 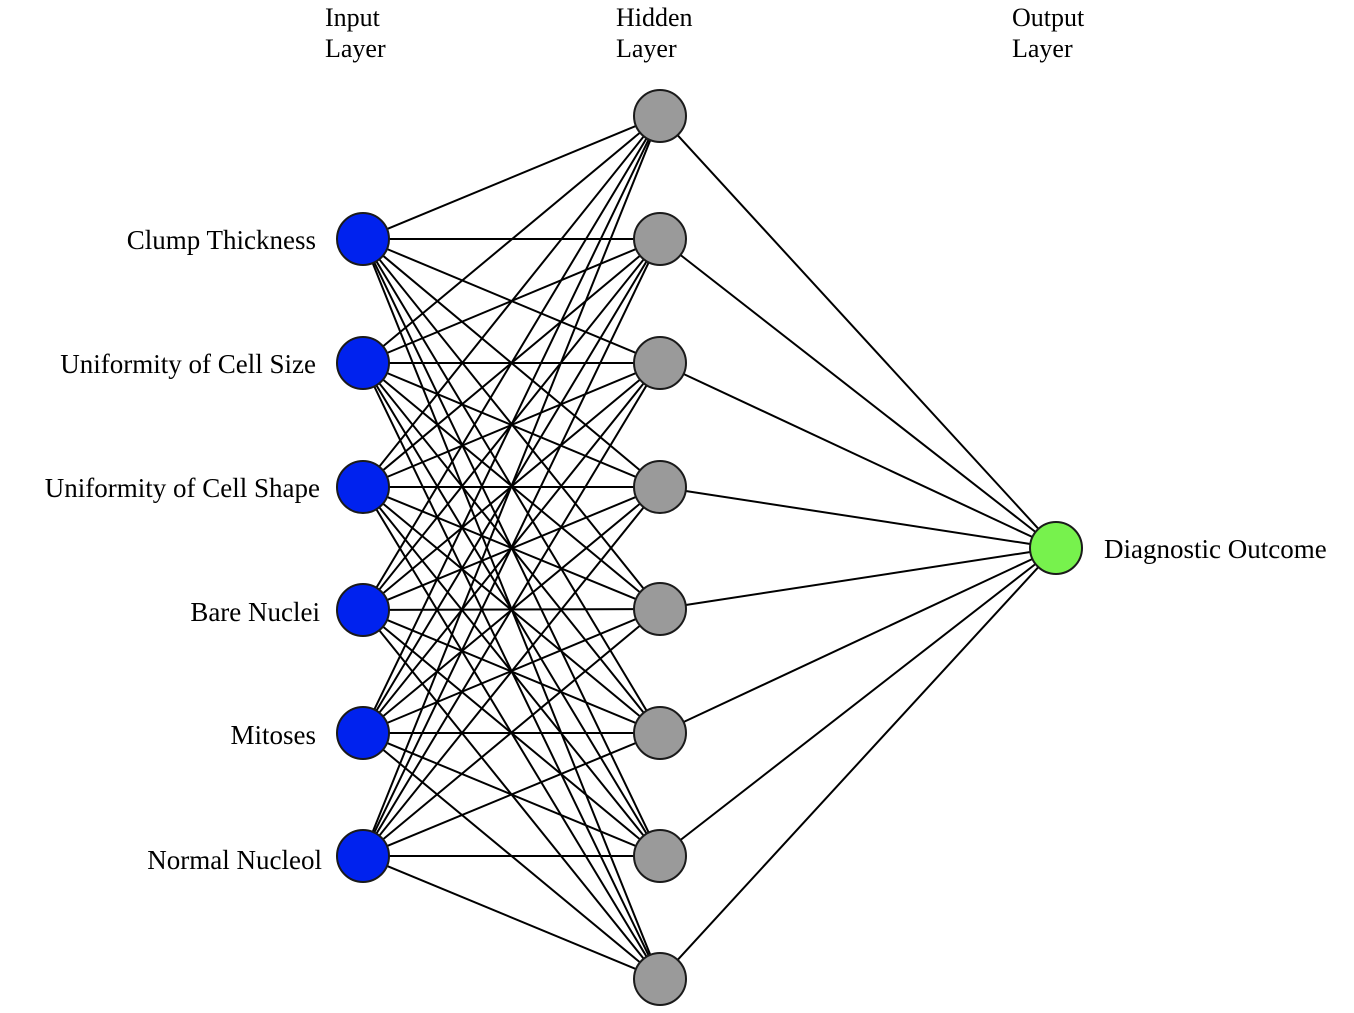 I want to click on hidden-layer-title-line1: Hidden, so click(x=654, y=17).